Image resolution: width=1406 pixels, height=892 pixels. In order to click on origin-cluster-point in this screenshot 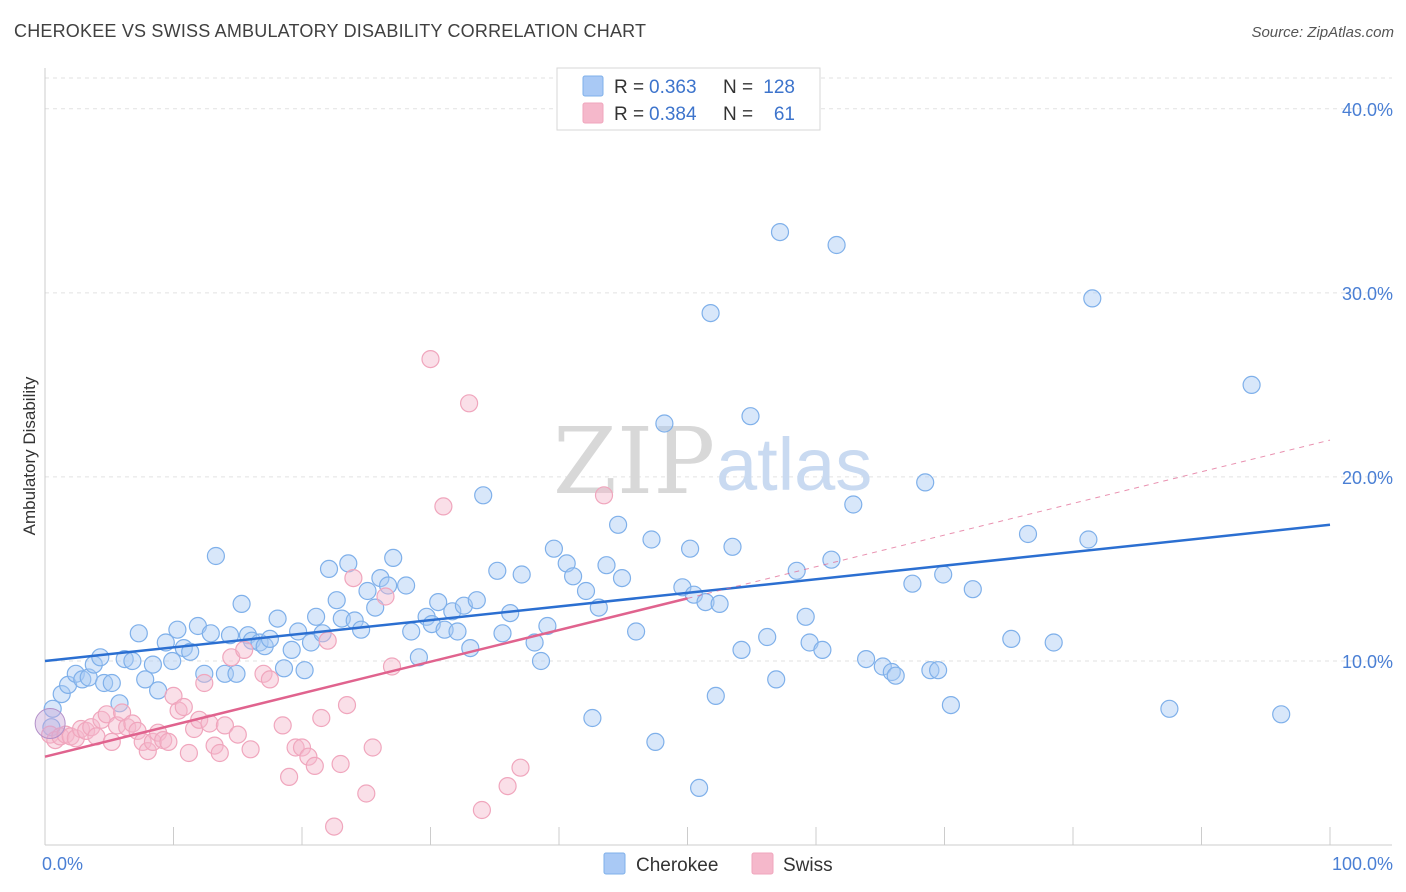, I will do `click(50, 724)`.